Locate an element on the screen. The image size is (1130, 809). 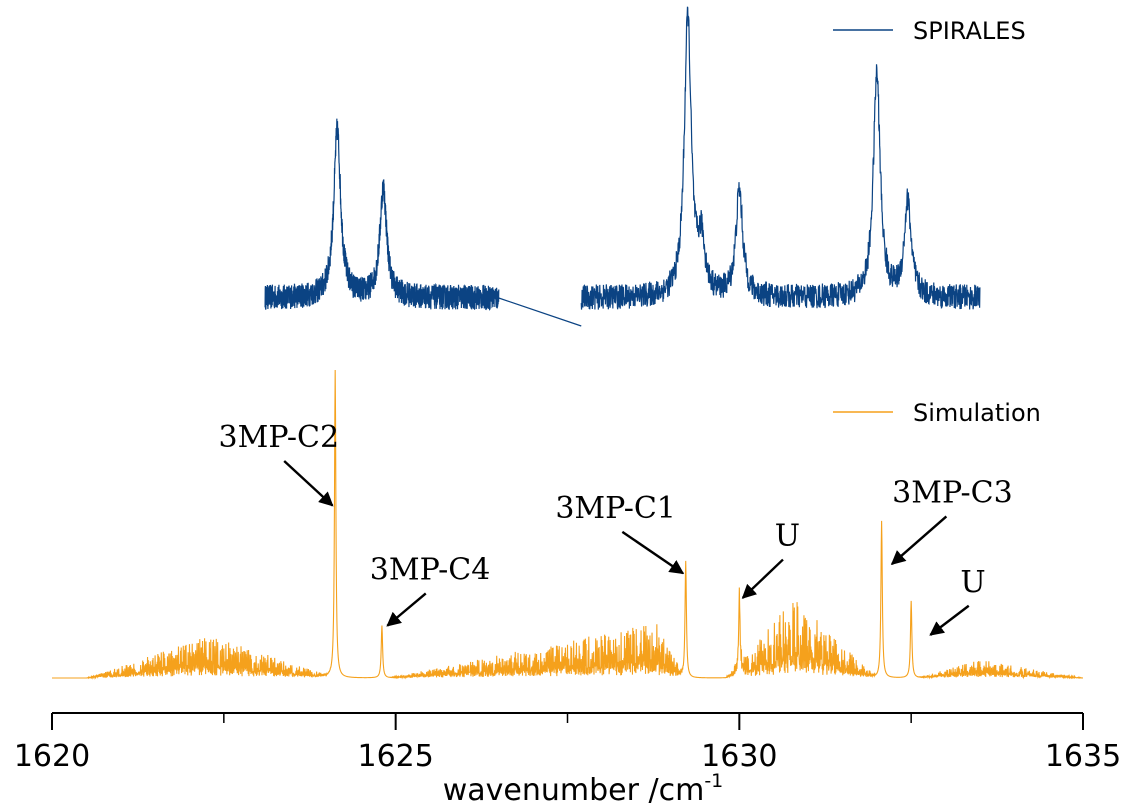
spirales-gap-connector is located at coordinates (540, 312).